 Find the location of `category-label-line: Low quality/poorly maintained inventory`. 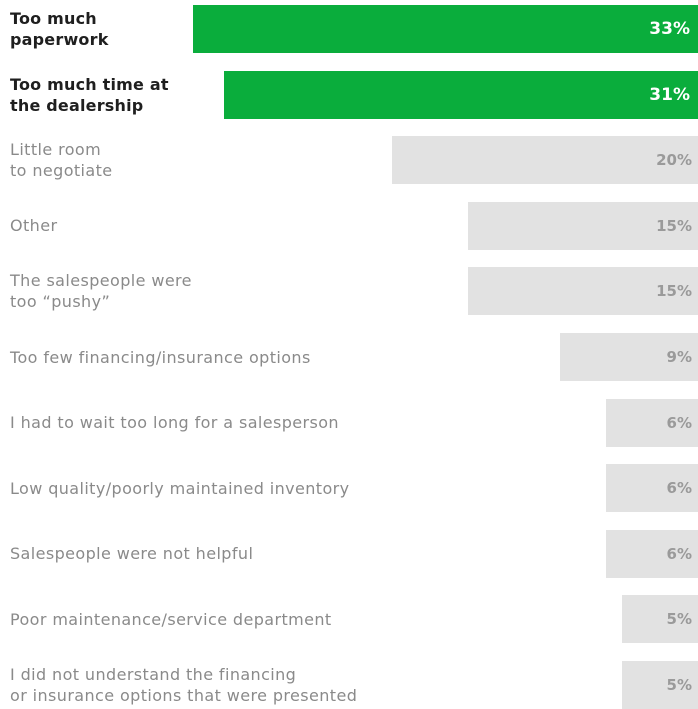

category-label-line: Low quality/poorly maintained inventory is located at coordinates (180, 488).